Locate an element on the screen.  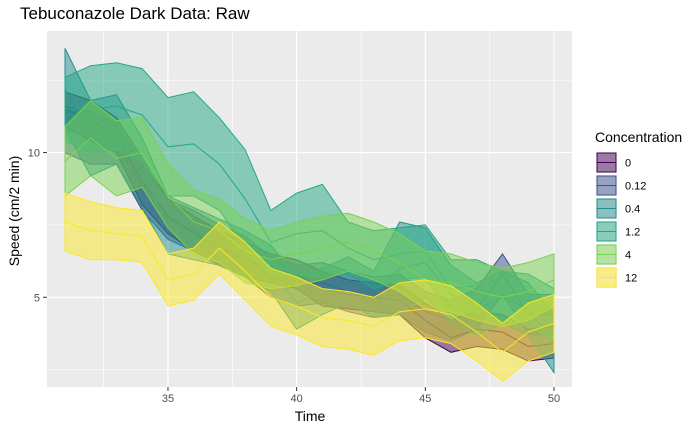
legend-items: 0 0.12 0.4 1.2 4 12 is located at coordinates (621, 220).